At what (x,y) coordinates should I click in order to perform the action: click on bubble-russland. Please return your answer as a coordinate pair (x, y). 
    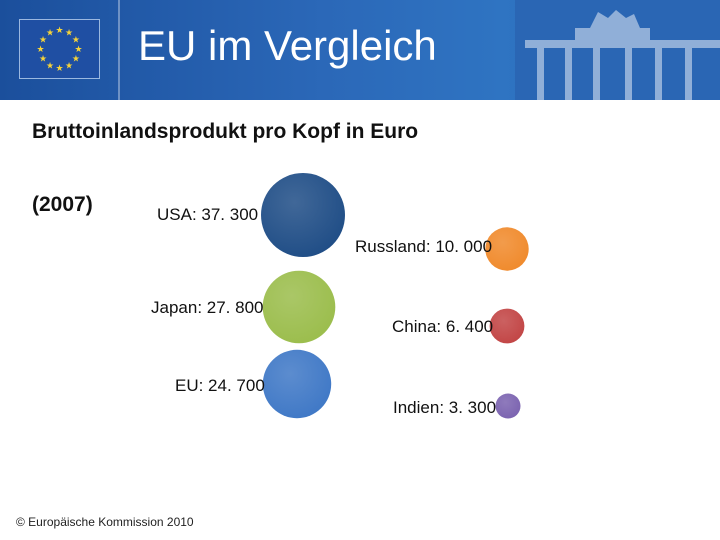
    Looking at the image, I should click on (507, 249).